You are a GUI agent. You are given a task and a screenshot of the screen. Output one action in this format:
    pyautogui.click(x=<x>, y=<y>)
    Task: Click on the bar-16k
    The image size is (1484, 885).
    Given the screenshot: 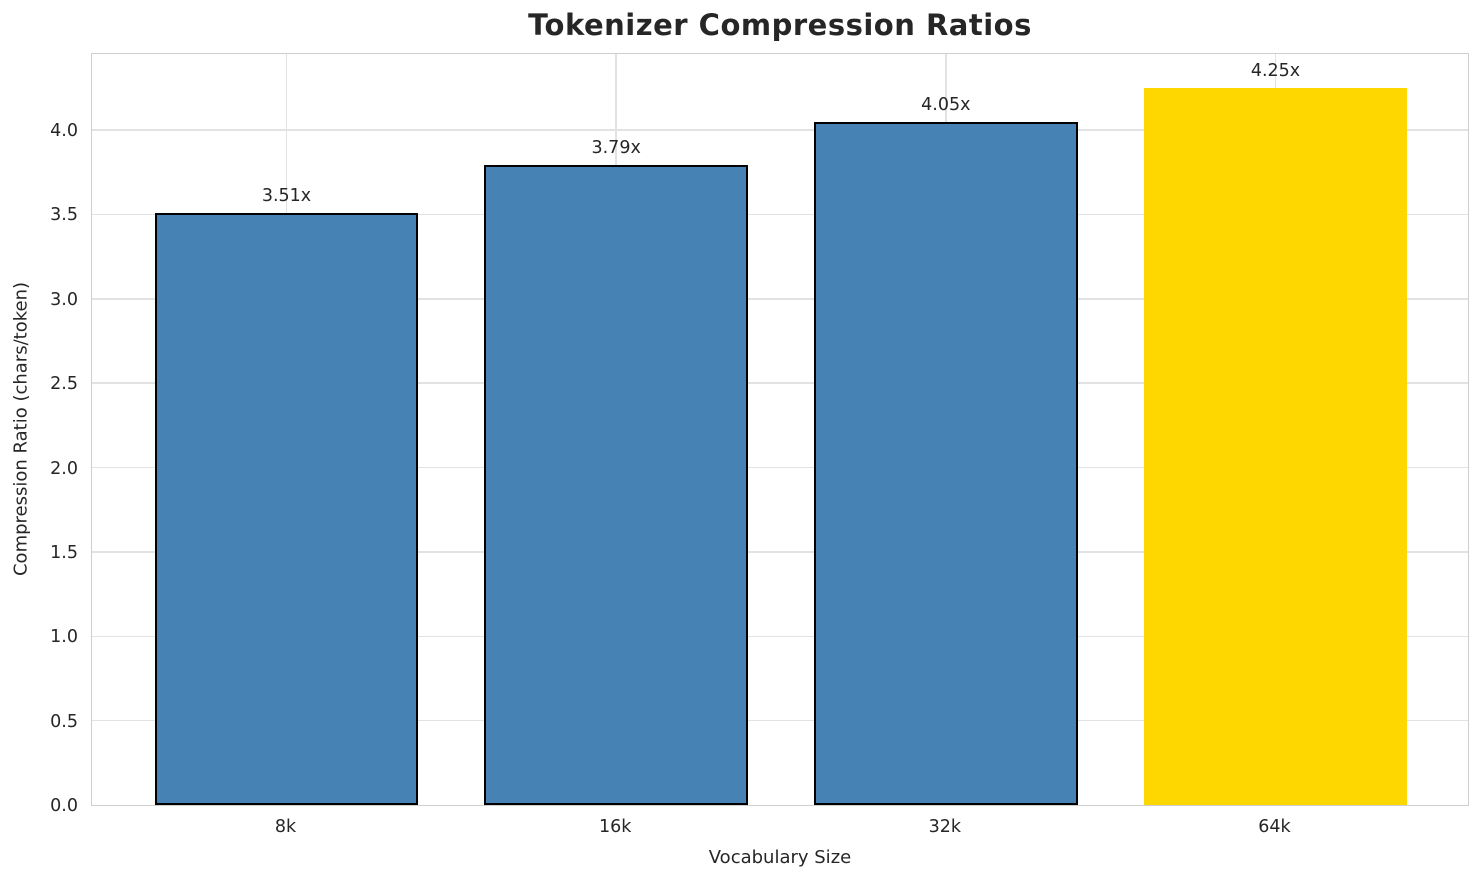 What is the action you would take?
    pyautogui.click(x=616, y=485)
    